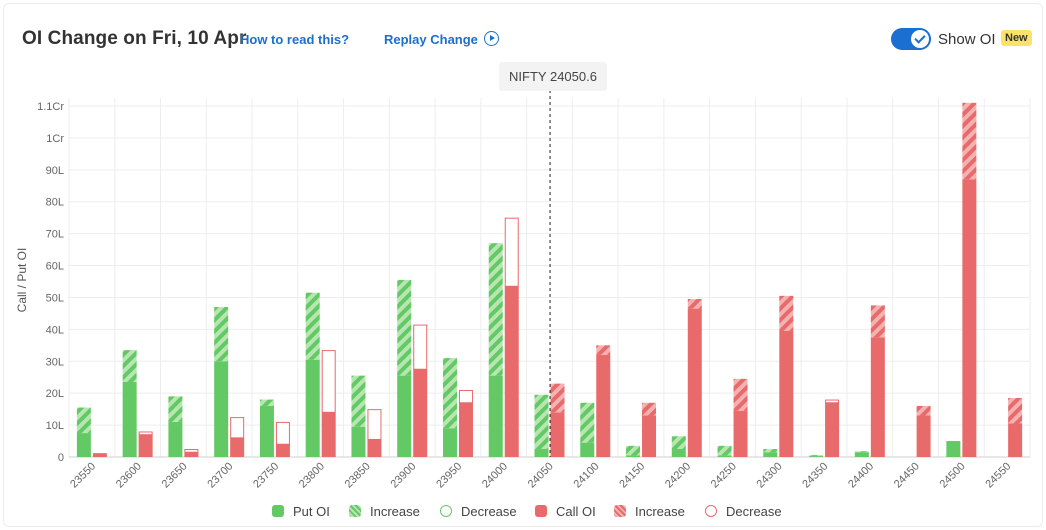 The width and height of the screenshot is (1046, 530). Describe the element at coordinates (431, 39) in the screenshot. I see `replay-change-button: Replay Change` at that location.